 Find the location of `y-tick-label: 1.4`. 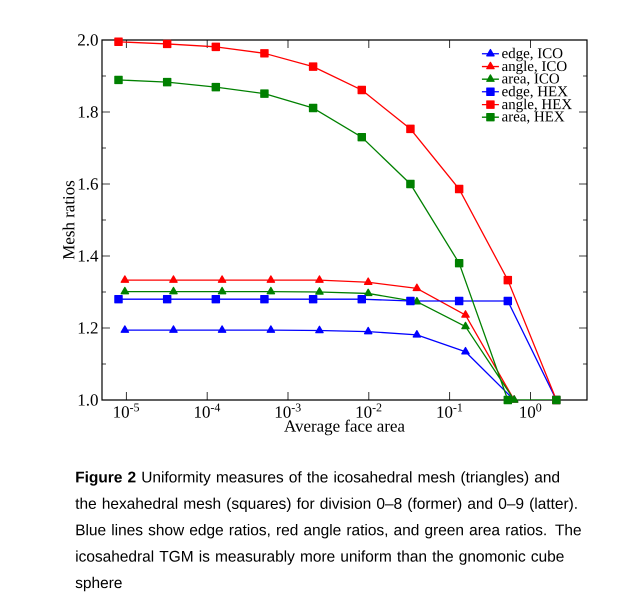

y-tick-label: 1.4 is located at coordinates (88, 256).